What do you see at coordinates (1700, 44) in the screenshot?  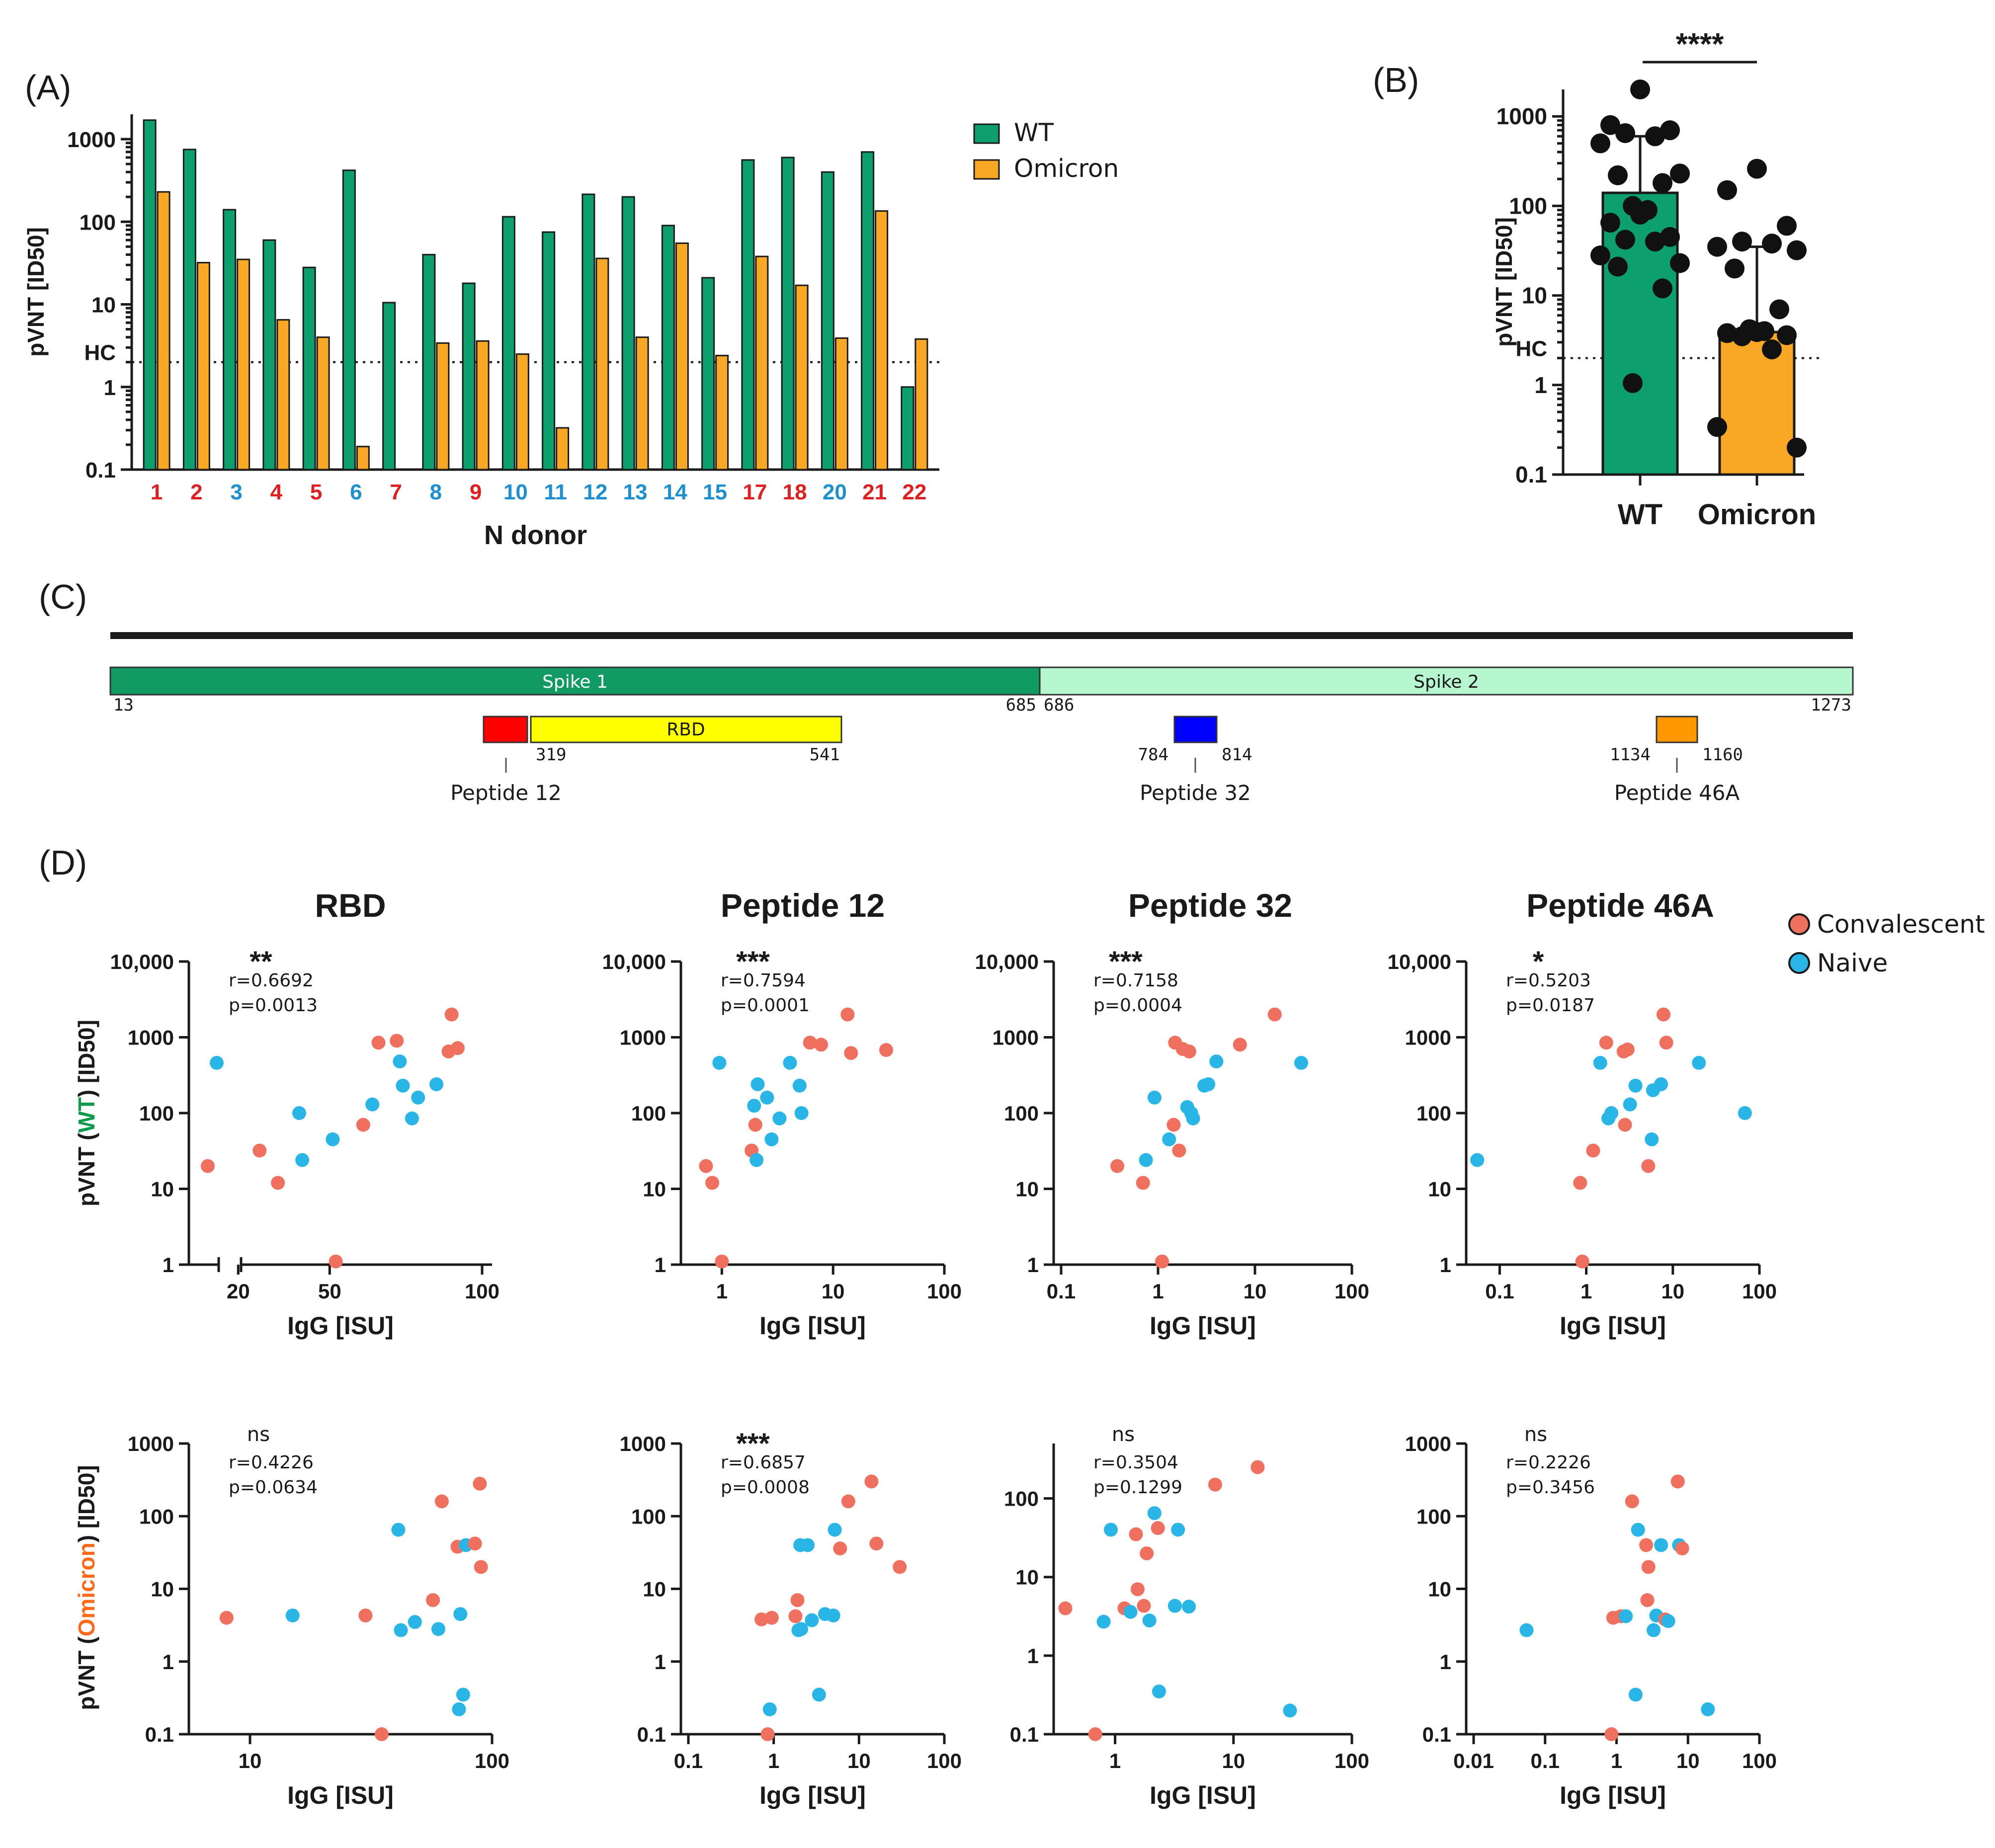 I see `significance-stars: ****` at bounding box center [1700, 44].